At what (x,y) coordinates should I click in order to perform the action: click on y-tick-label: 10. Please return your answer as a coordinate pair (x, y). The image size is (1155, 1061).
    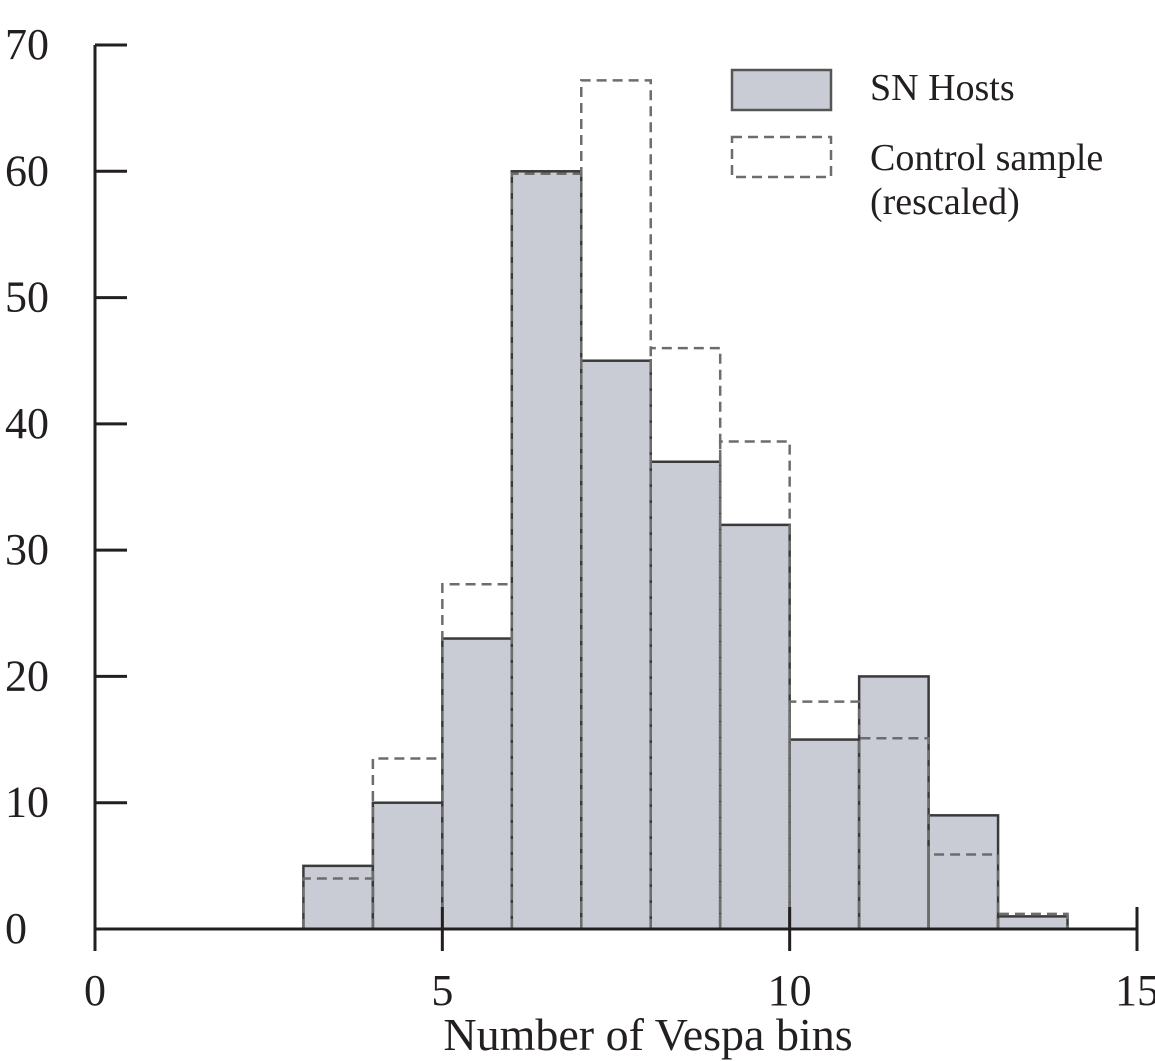
    Looking at the image, I should click on (27, 802).